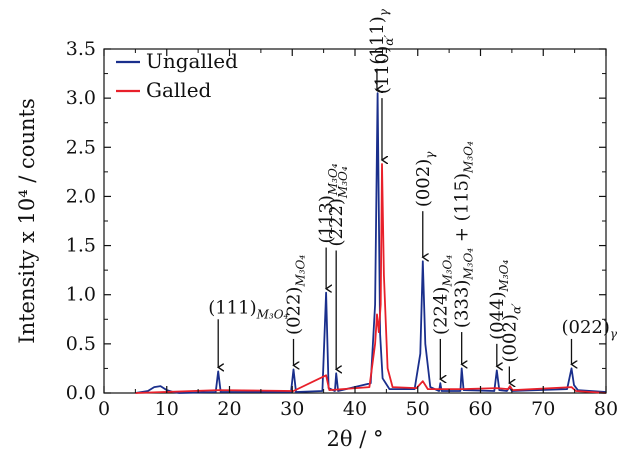 This screenshot has height=461, width=630. Describe the element at coordinates (104, 409) in the screenshot. I see `x-tick-label: 0` at that location.